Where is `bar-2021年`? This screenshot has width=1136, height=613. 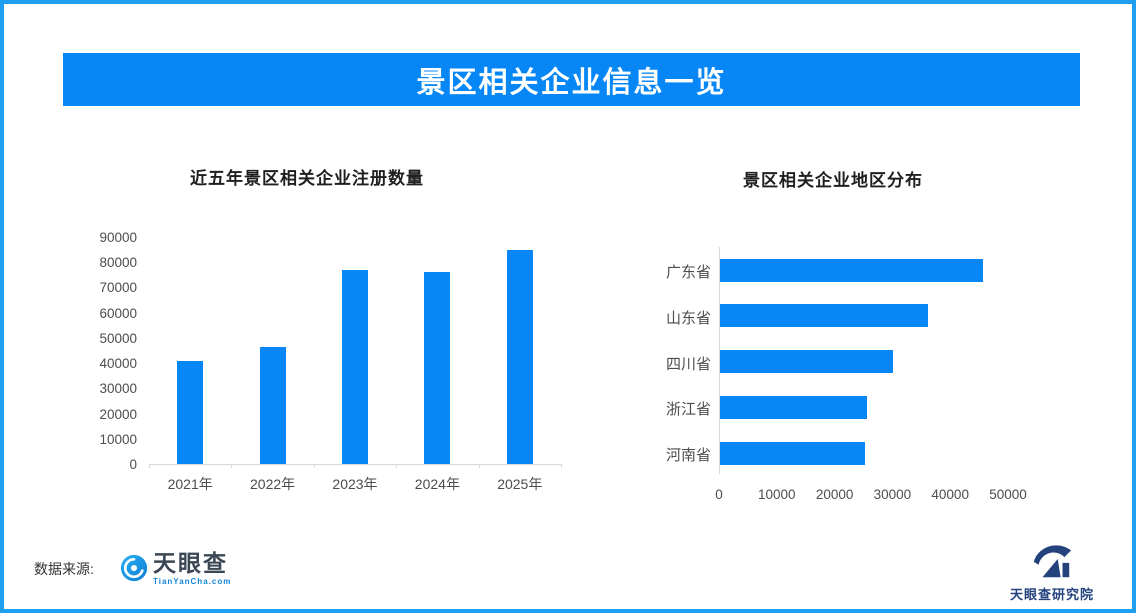 bar-2021年 is located at coordinates (190, 412).